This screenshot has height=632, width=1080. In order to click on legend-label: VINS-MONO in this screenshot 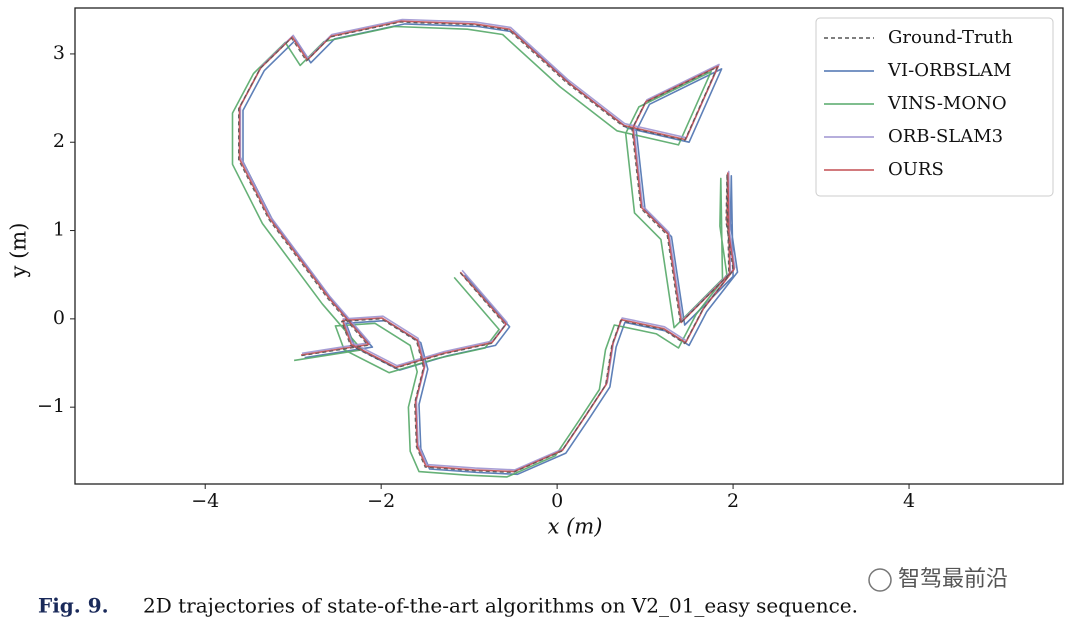, I will do `click(947, 103)`.